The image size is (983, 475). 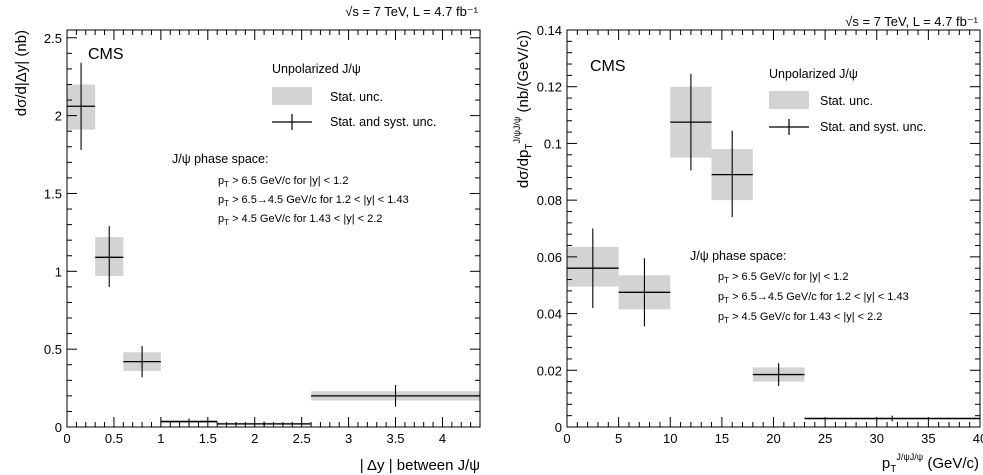 I want to click on x-tick-label: 2, so click(x=254, y=438).